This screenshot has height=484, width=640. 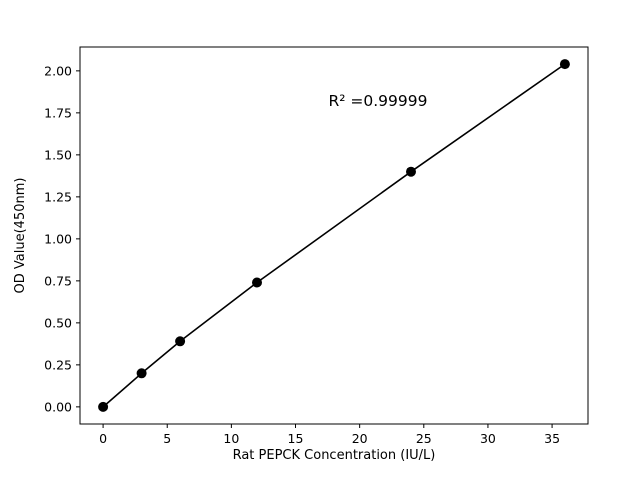 I want to click on y-tick-label: 0.00, so click(x=58, y=406).